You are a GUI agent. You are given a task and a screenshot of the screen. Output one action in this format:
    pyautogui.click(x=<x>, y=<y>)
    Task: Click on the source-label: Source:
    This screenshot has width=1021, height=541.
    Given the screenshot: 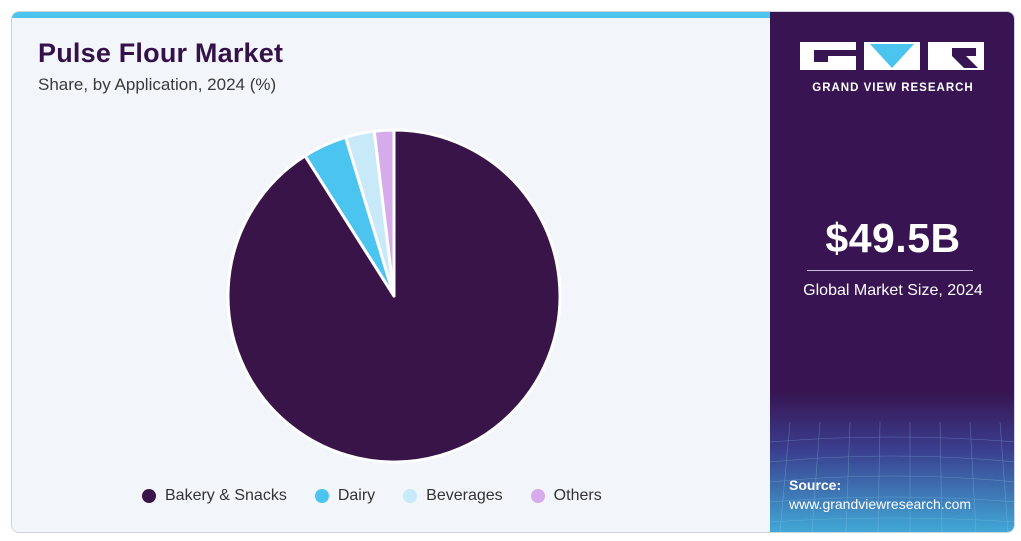 What is the action you would take?
    pyautogui.click(x=815, y=485)
    